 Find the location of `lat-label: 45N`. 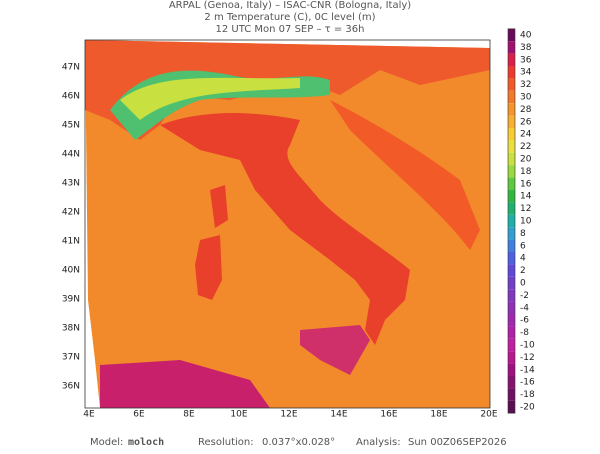

lat-label: 45N is located at coordinates (71, 126).